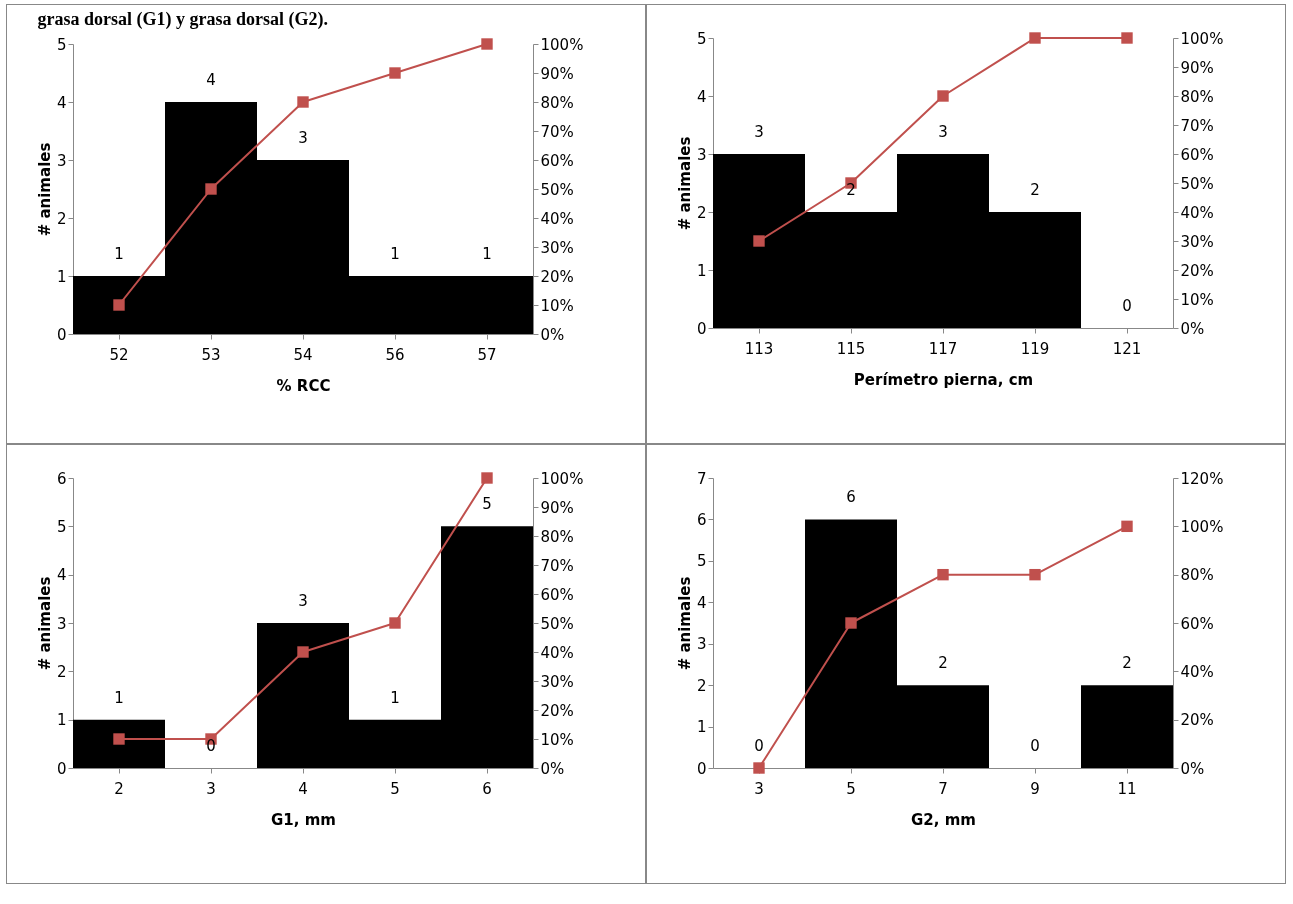  What do you see at coordinates (943, 379) in the screenshot?
I see `x-axis-title: Perímetro pierna, cm` at bounding box center [943, 379].